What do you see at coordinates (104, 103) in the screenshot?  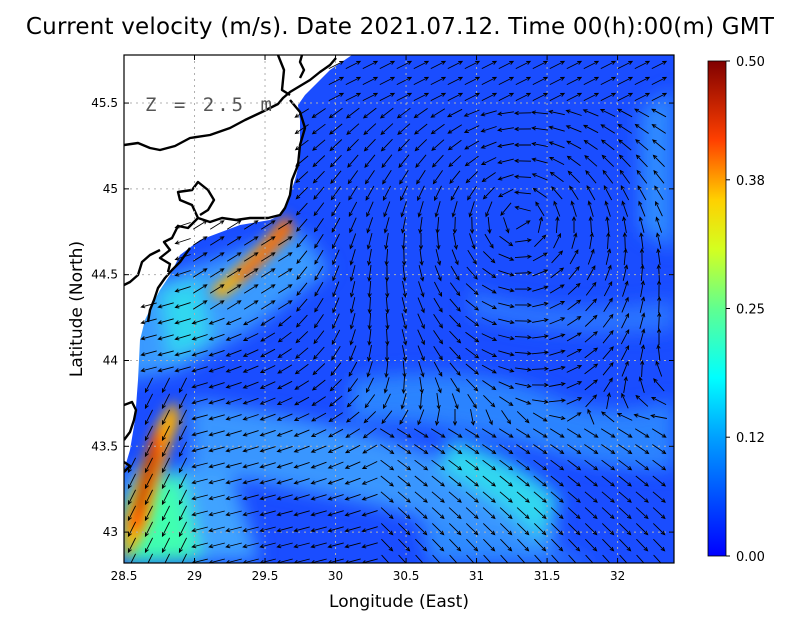 I see `y-tick-label: 45.5` at bounding box center [104, 103].